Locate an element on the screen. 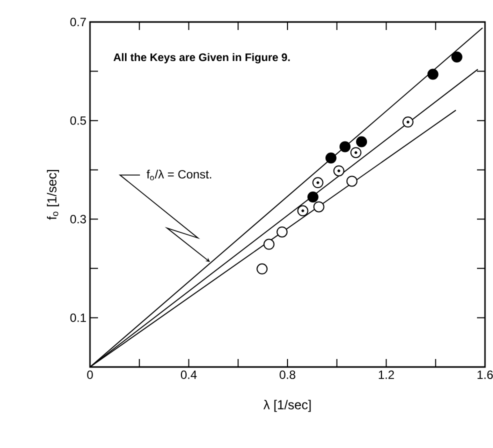 Image resolution: width=493 pixels, height=448 pixels. y-tick-label: 0.1 is located at coordinates (78, 317).